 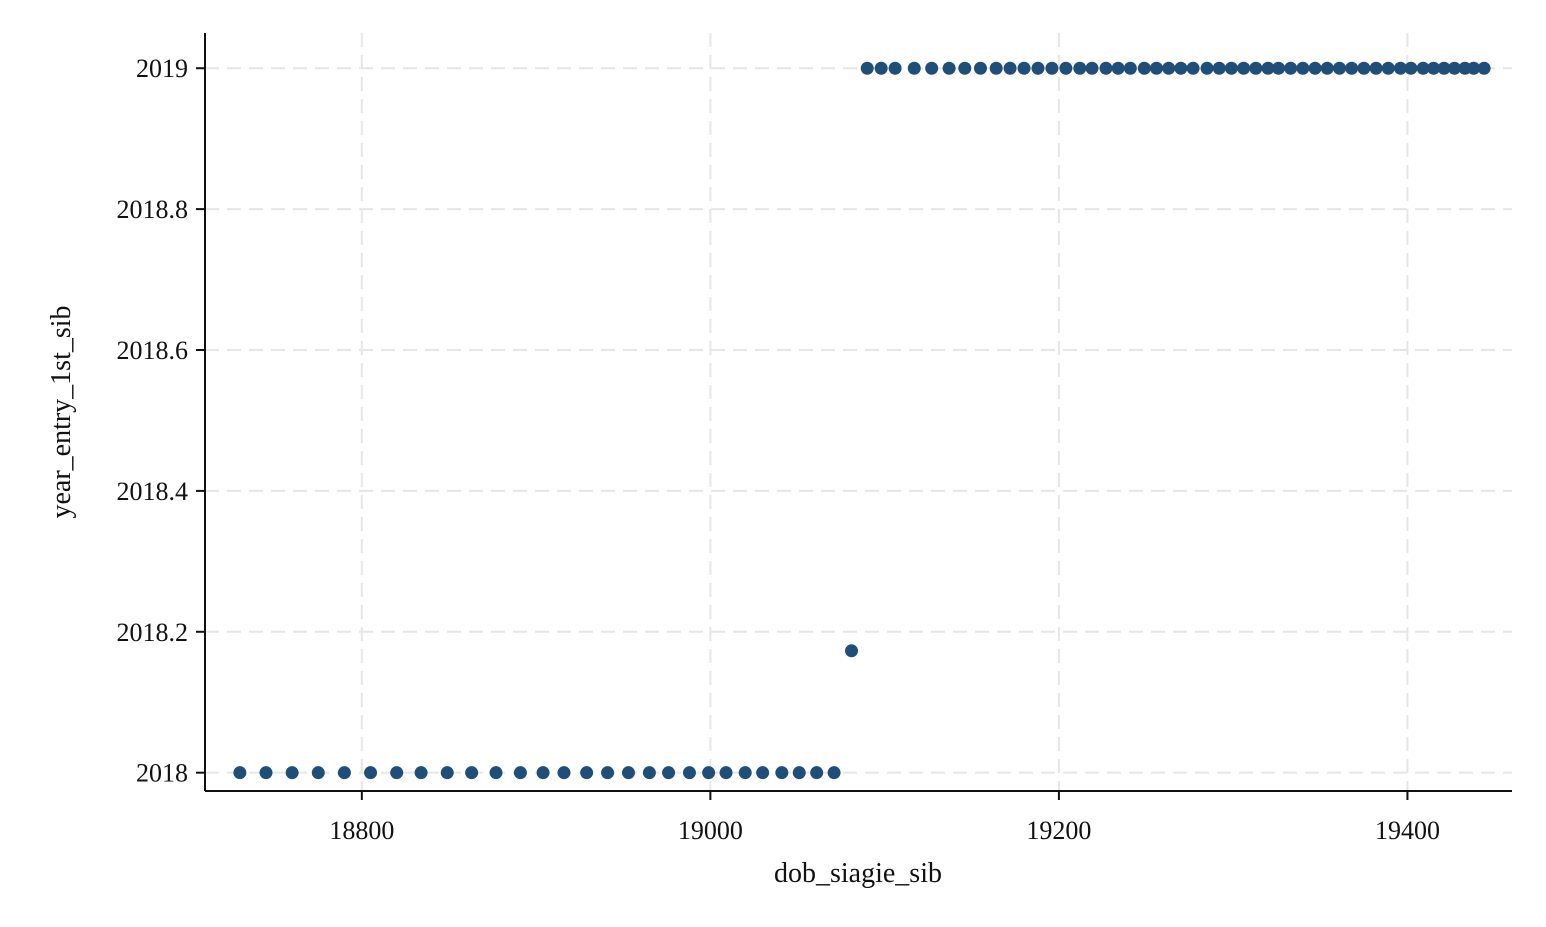 What do you see at coordinates (1407, 830) in the screenshot?
I see `x-tick-label: 19400` at bounding box center [1407, 830].